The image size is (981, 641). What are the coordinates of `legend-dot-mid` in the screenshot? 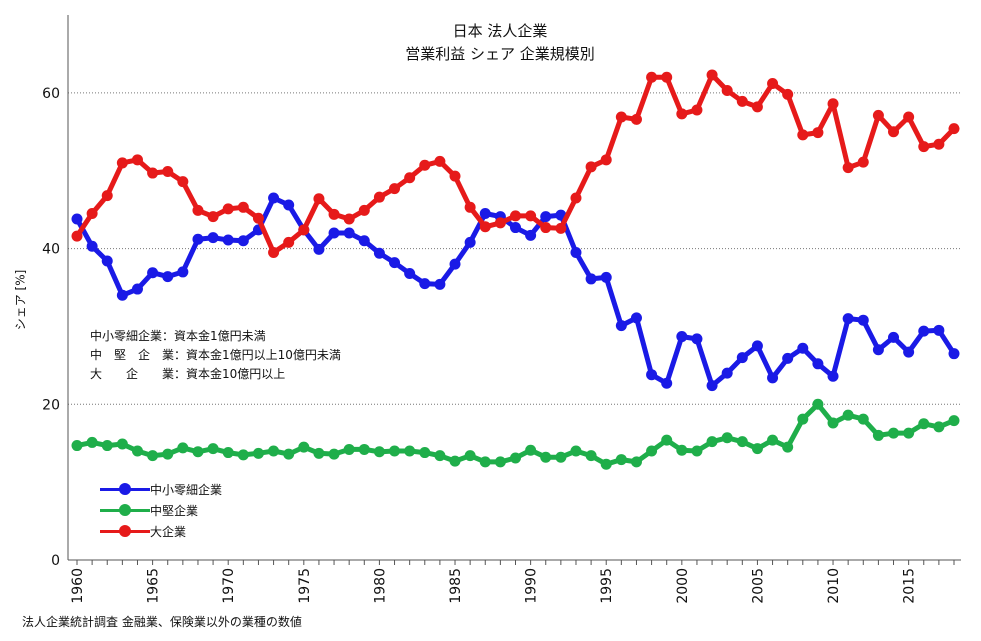 It's located at (125, 510).